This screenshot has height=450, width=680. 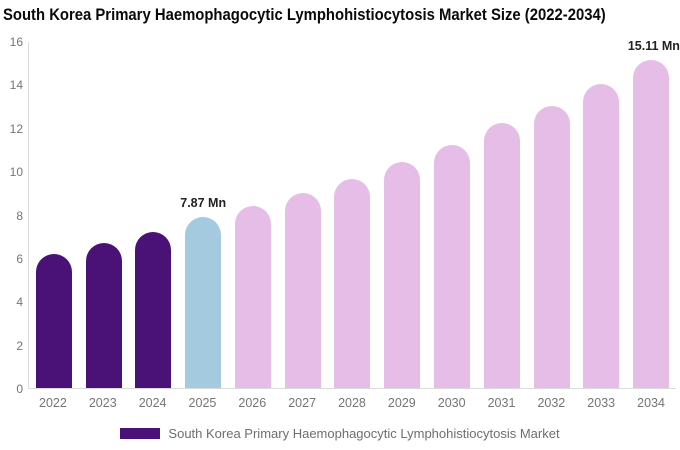 I want to click on bar-2022, so click(x=53, y=320).